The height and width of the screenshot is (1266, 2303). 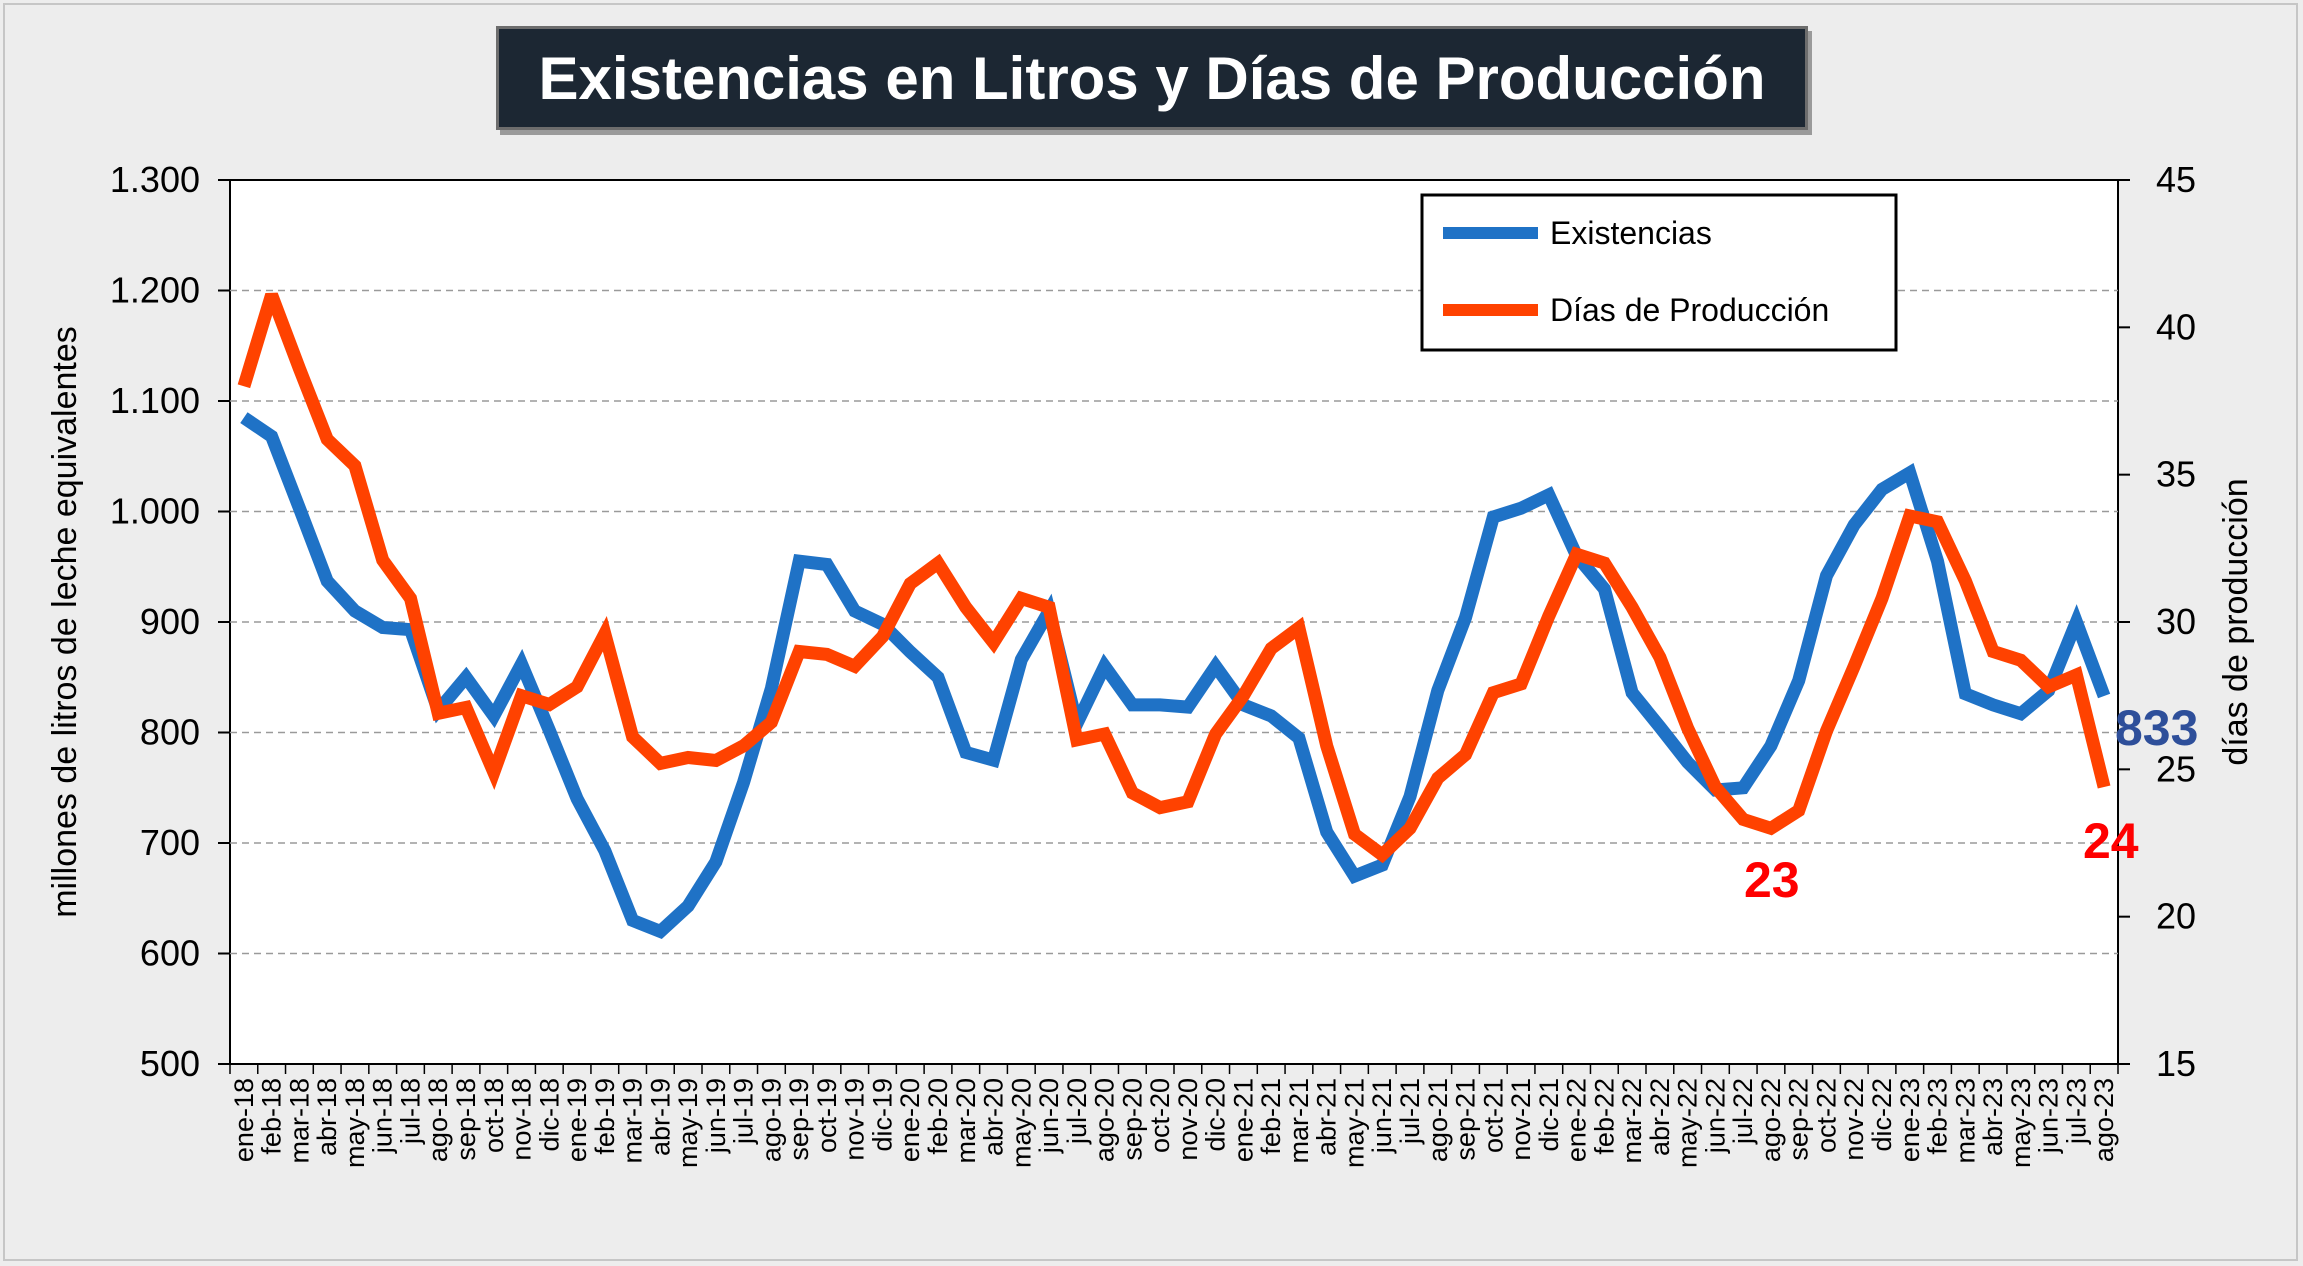 I want to click on left-tick-label: 800, so click(x=170, y=732).